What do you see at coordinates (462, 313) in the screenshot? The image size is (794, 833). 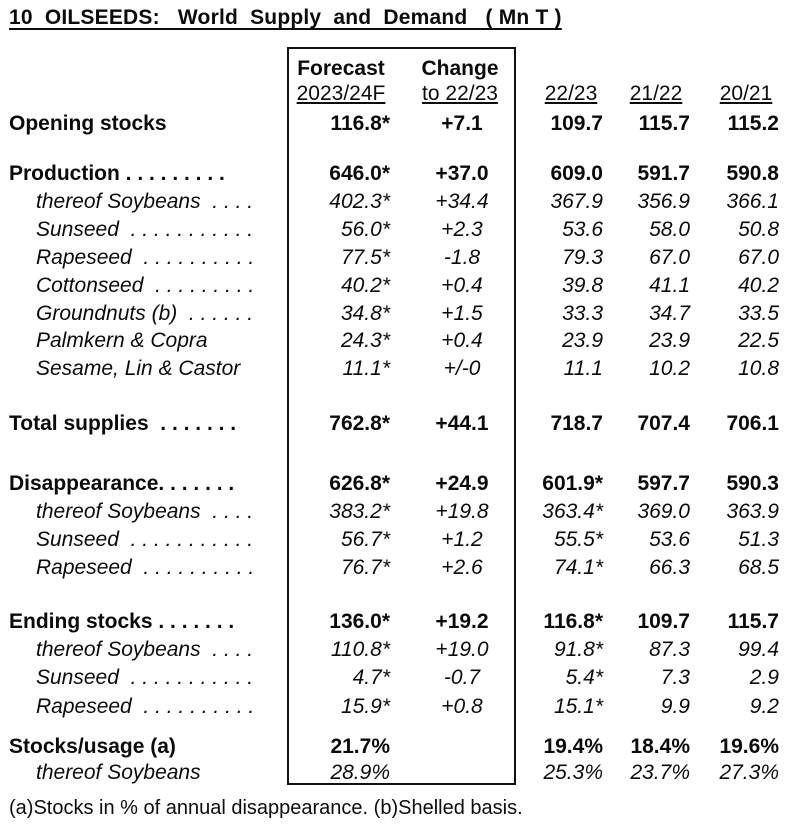 I see `cell-change: +1.5` at bounding box center [462, 313].